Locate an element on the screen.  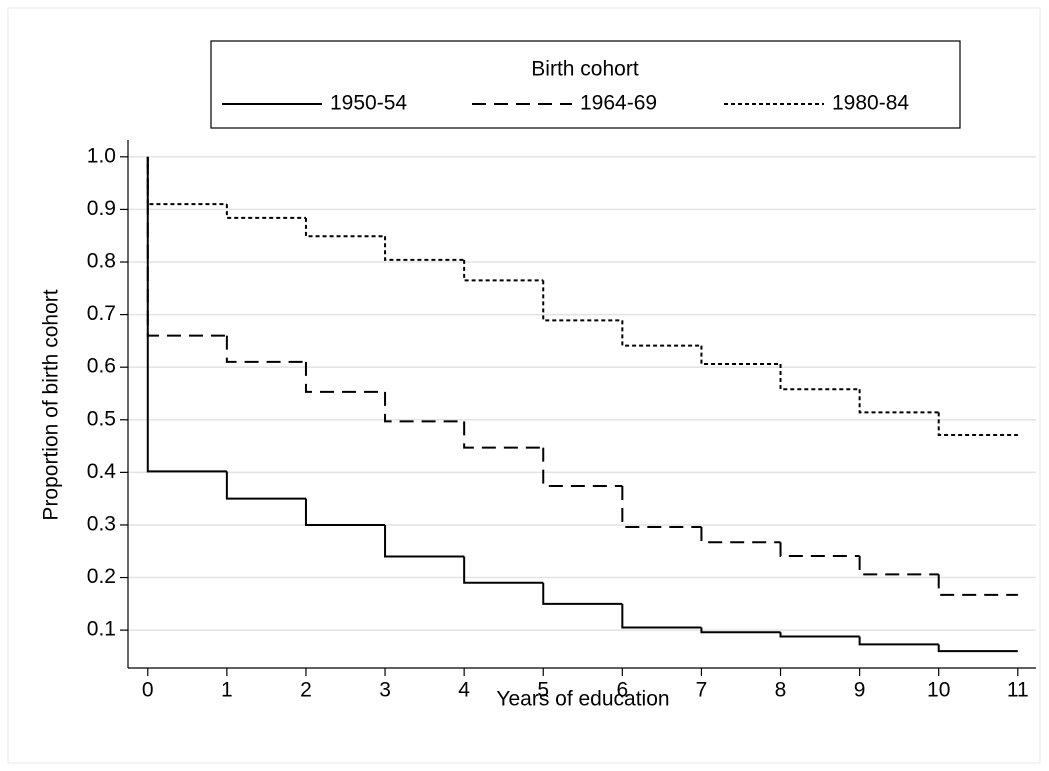
x-tick-label: 4 is located at coordinates (464, 690).